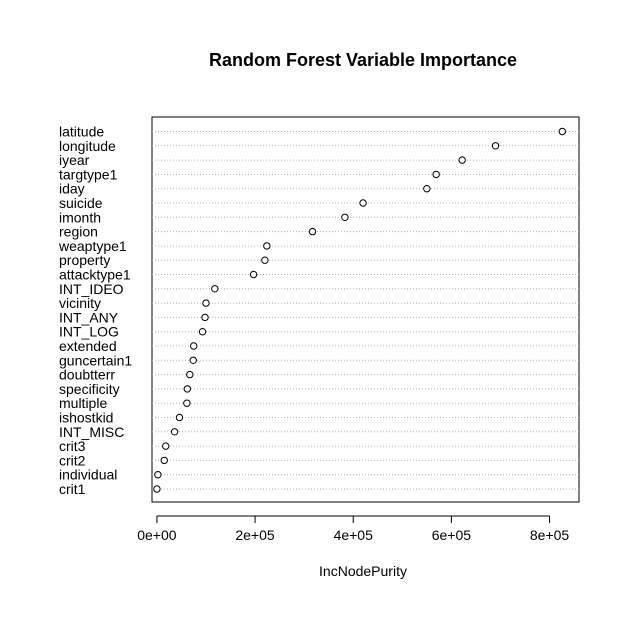 This screenshot has height=639, width=639. I want to click on x-axis-title: IncNodePurity, so click(363, 571).